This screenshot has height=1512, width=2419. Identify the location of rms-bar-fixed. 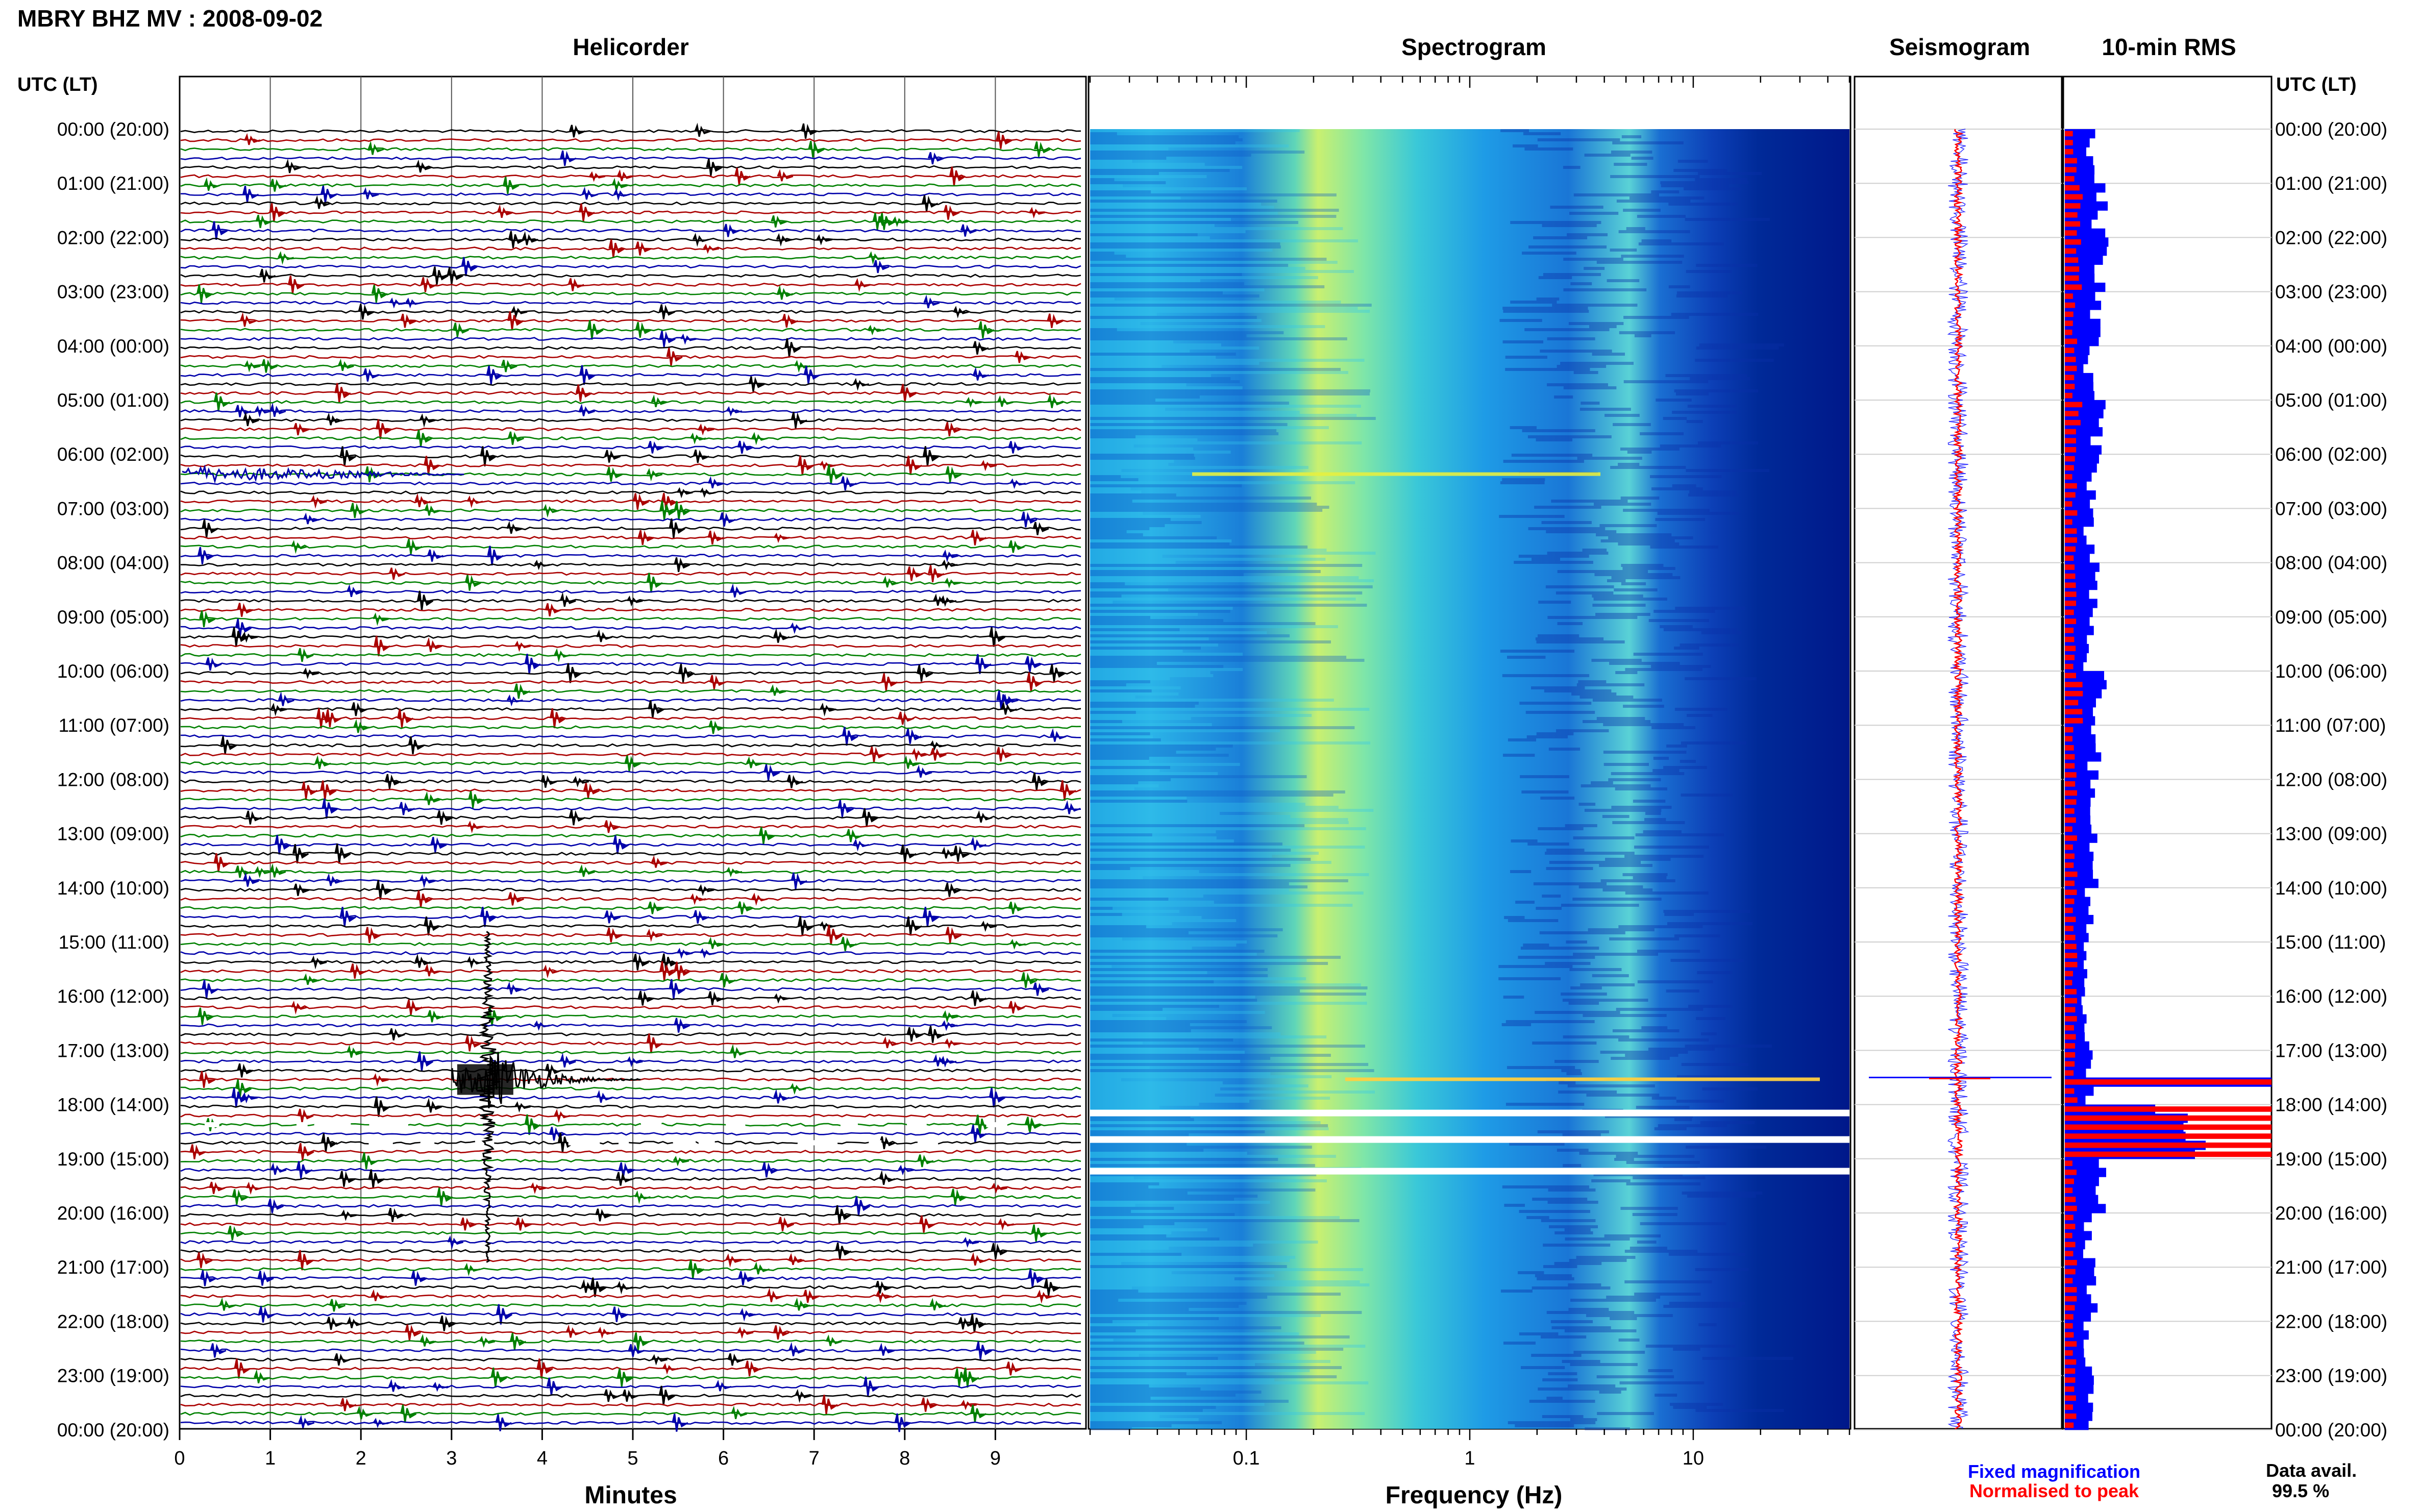
(2080, 739).